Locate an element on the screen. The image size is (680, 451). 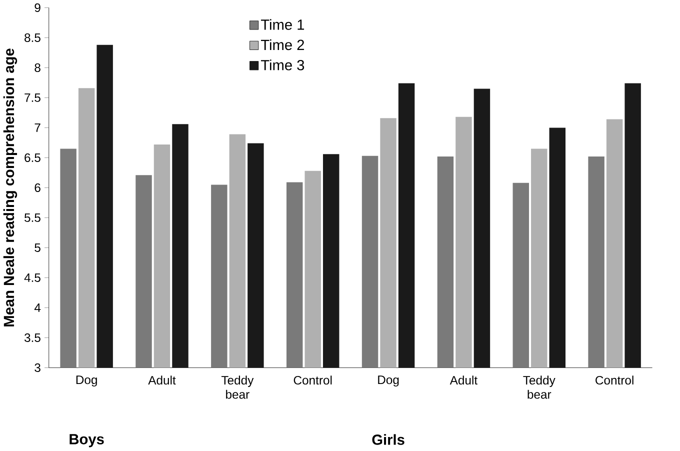
legend-label: Time 2 is located at coordinates (282, 45).